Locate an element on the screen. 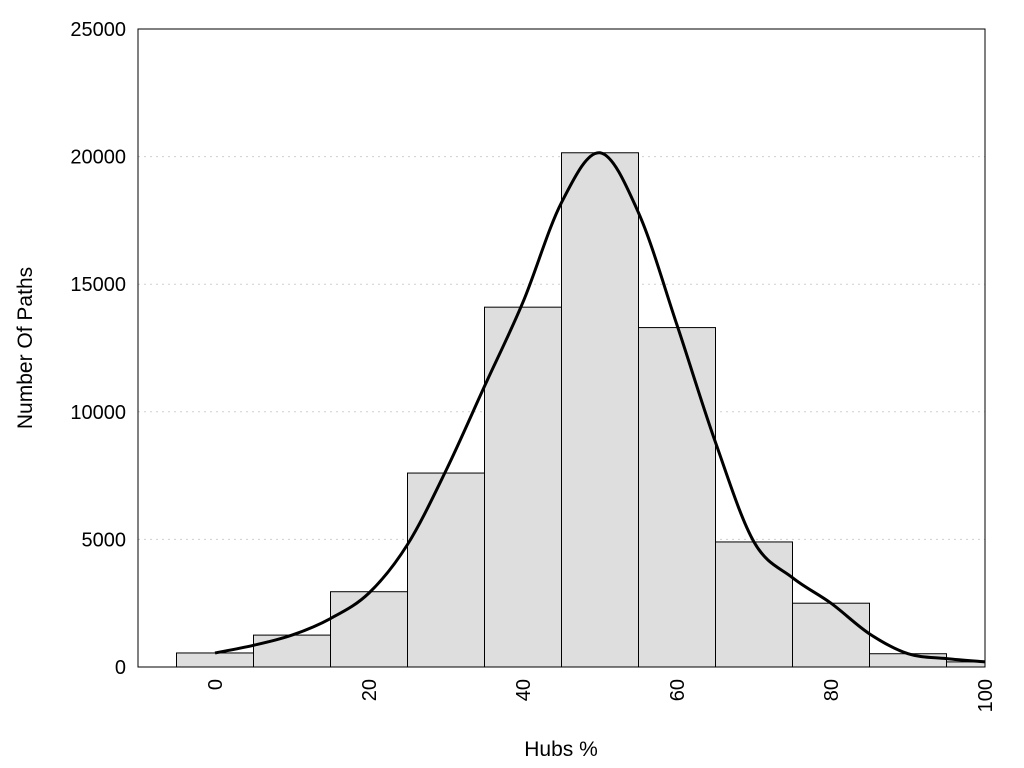 The image size is (1024, 768). x-axis-title: Hubs % is located at coordinates (561, 749).